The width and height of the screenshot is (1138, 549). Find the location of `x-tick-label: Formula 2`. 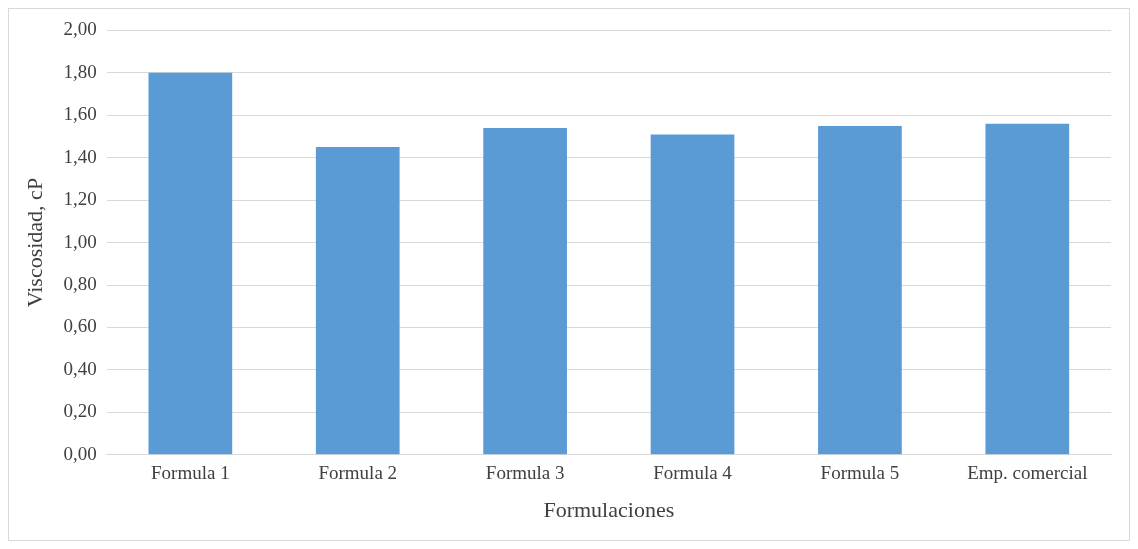

x-tick-label: Formula 2 is located at coordinates (358, 473).